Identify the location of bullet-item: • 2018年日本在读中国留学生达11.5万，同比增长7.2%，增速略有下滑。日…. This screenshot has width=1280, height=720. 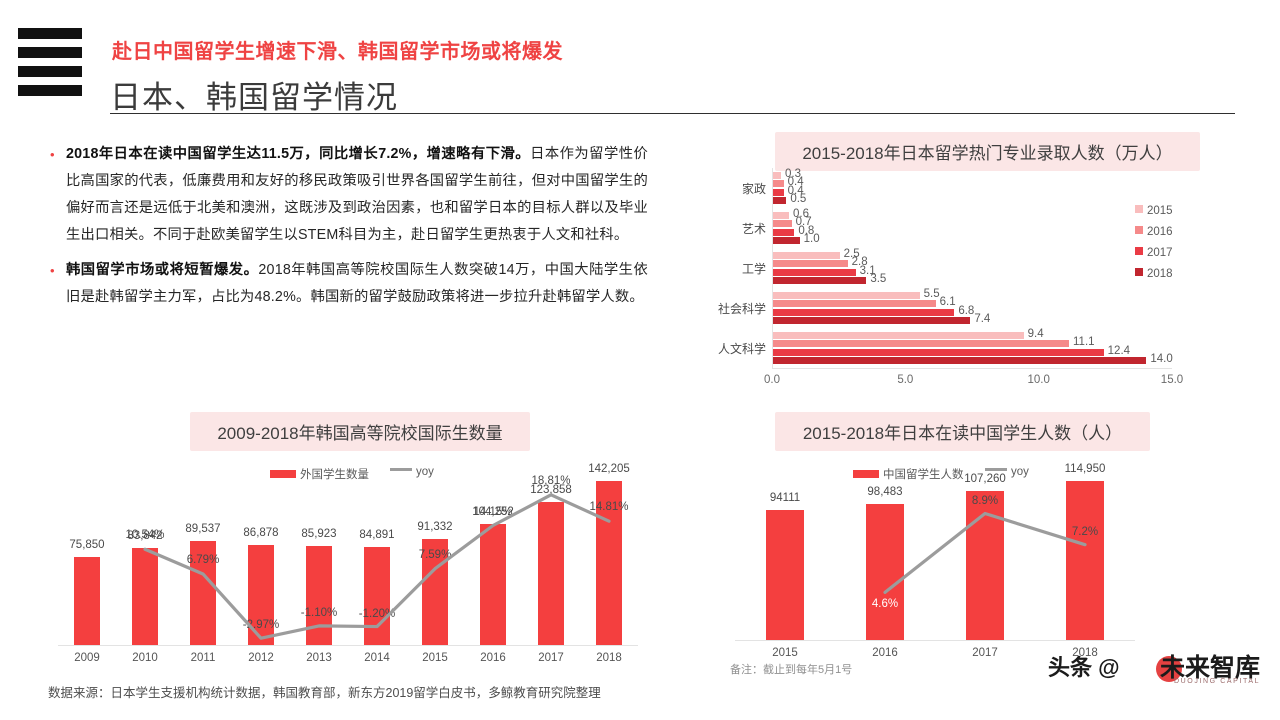
(348, 195).